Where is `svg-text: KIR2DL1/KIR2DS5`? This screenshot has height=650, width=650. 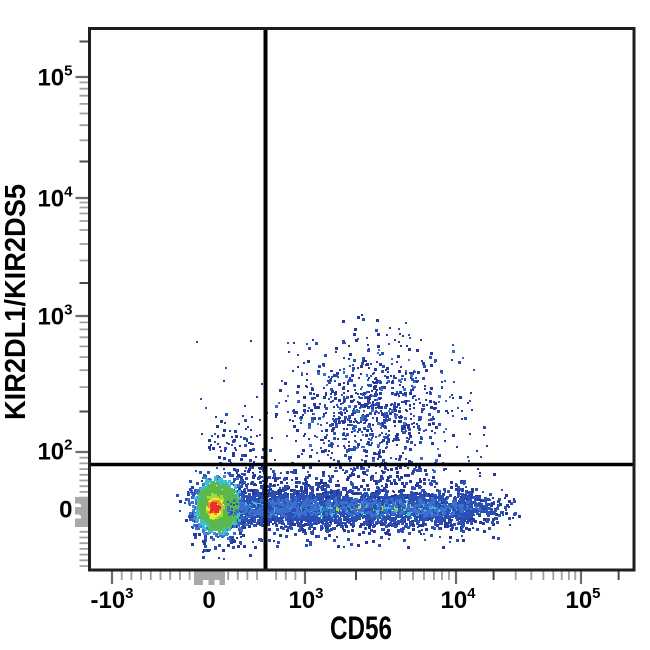 svg-text: KIR2DL1/KIR2DS5 is located at coordinates (16, 302).